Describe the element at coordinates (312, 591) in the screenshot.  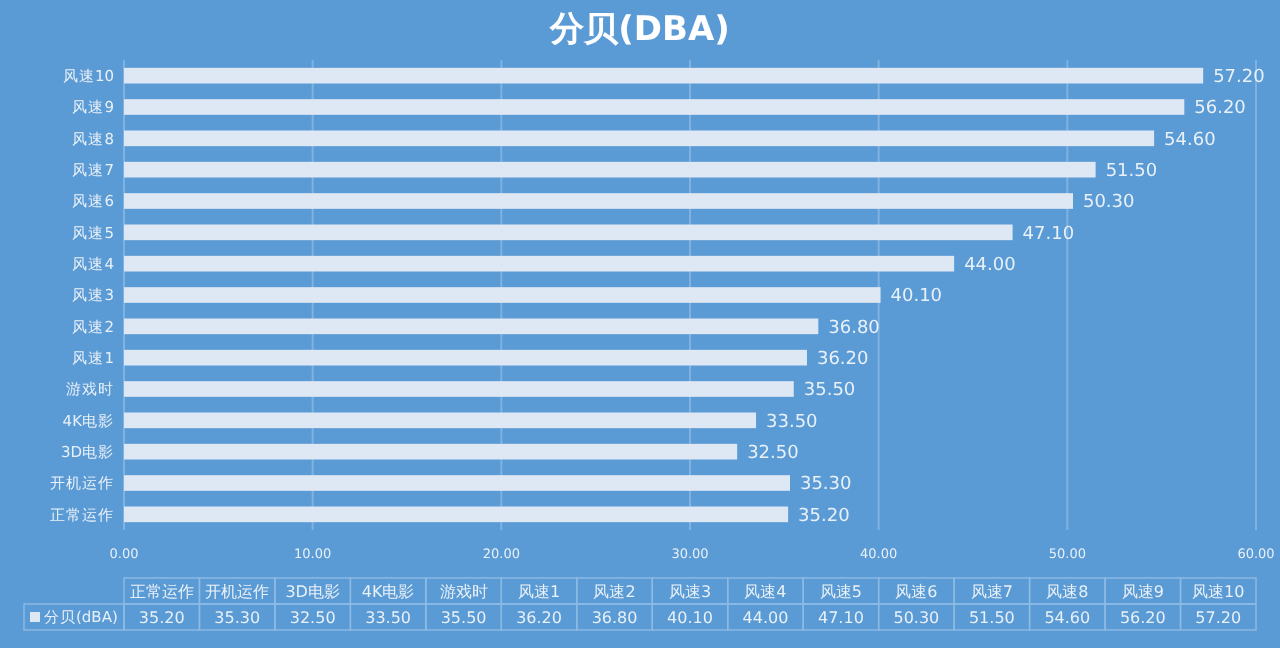
I see `category-label: 3D电影` at that location.